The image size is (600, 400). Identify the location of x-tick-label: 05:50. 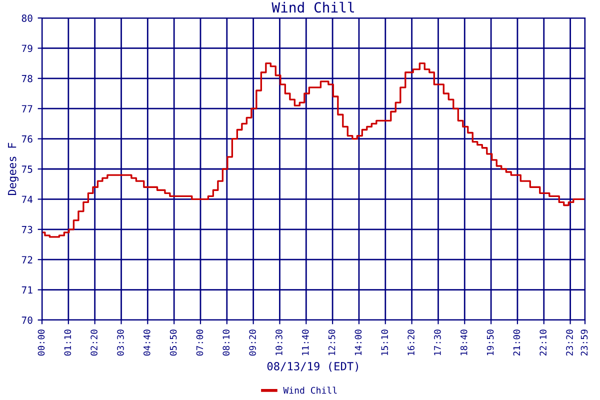
(173, 343).